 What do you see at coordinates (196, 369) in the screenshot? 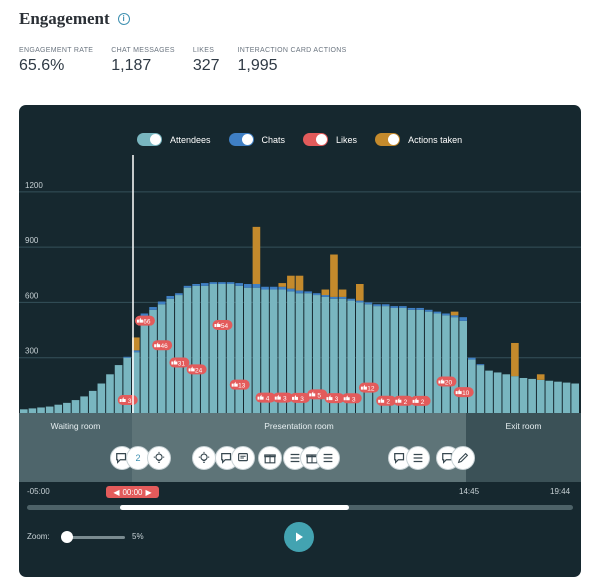
I see `like-badge: 24` at bounding box center [196, 369].